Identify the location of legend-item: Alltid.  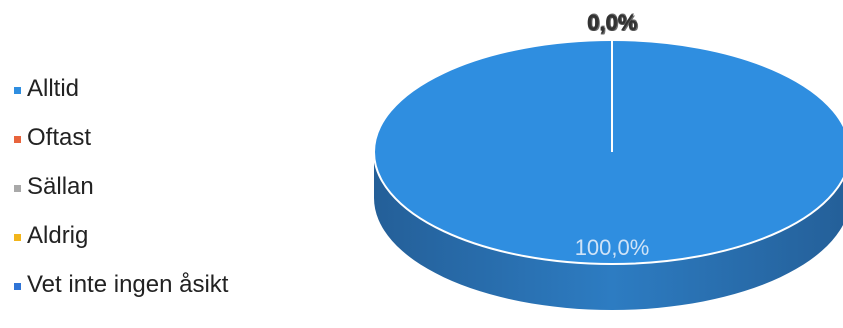
(121, 89).